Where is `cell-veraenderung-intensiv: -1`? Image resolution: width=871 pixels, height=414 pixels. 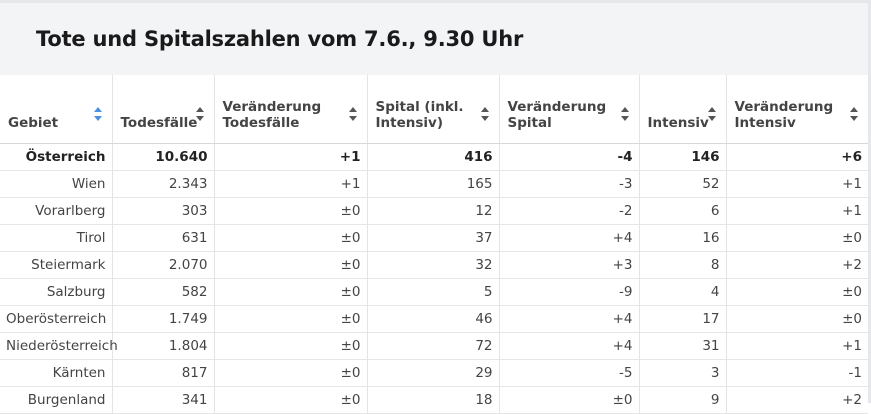 cell-veraenderung-intensiv: -1 is located at coordinates (797, 373).